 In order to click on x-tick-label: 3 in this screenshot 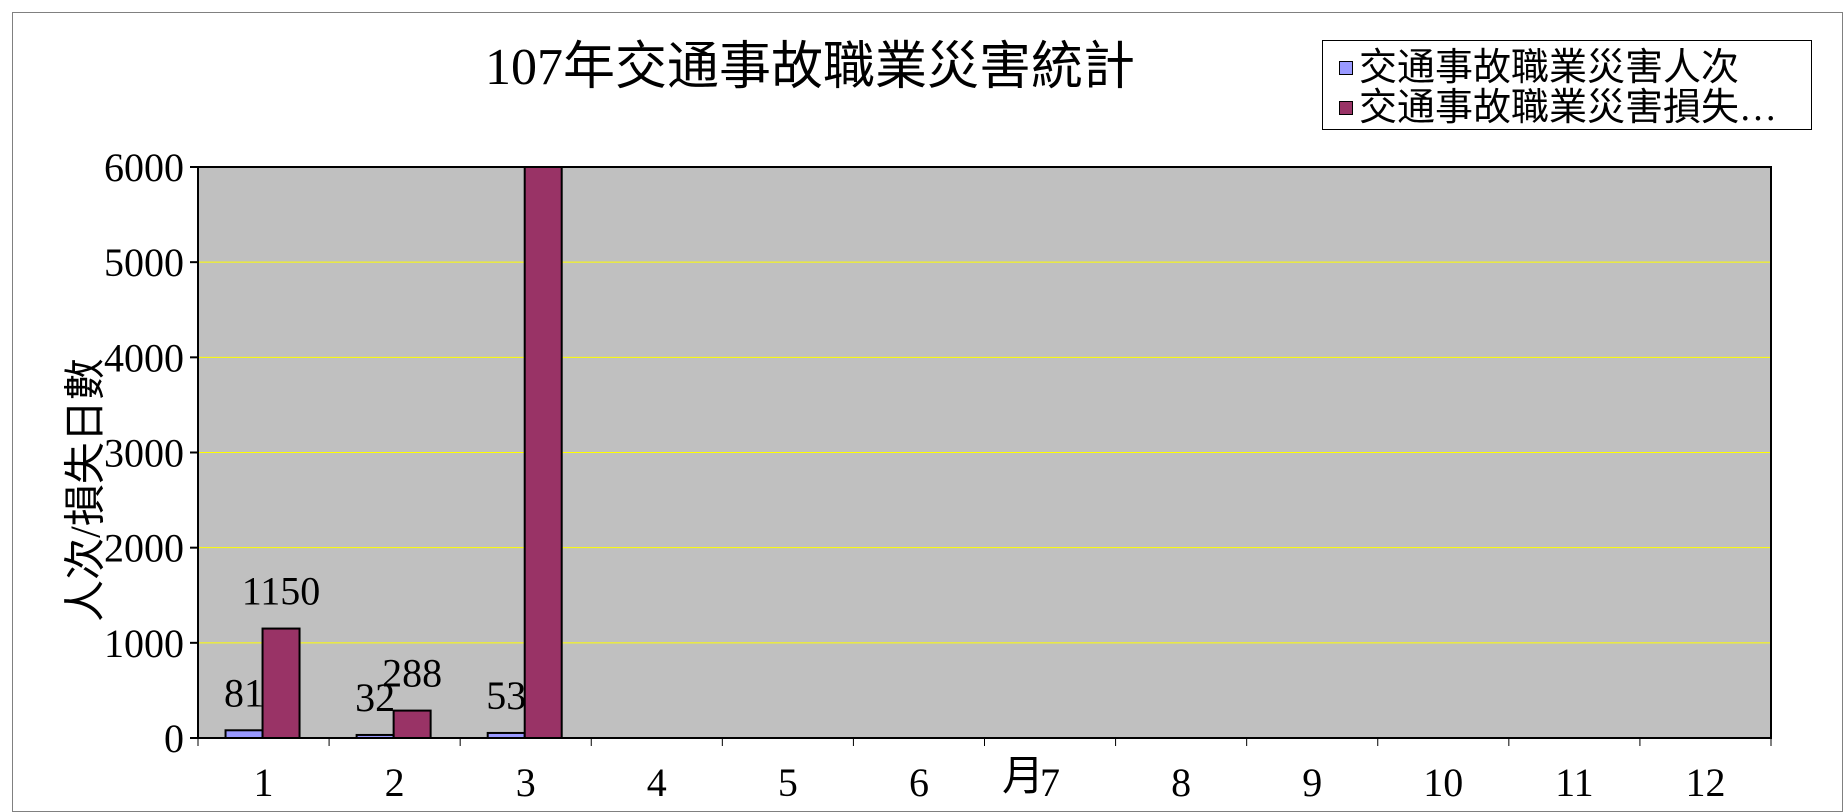, I will do `click(526, 781)`.